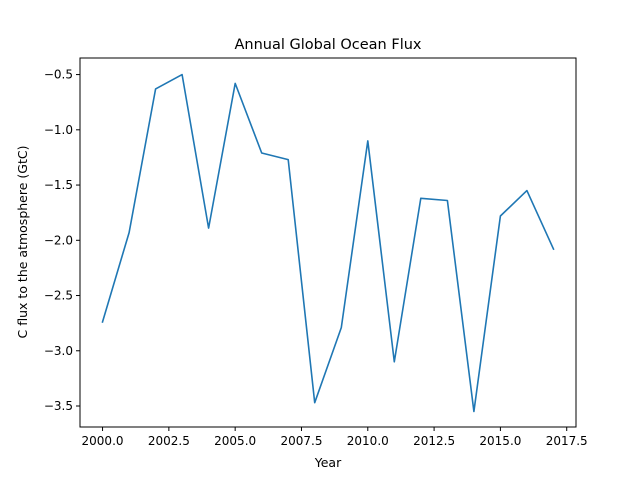 This screenshot has height=480, width=640. What do you see at coordinates (500, 441) in the screenshot?
I see `x-tick-label: 2015.0` at bounding box center [500, 441].